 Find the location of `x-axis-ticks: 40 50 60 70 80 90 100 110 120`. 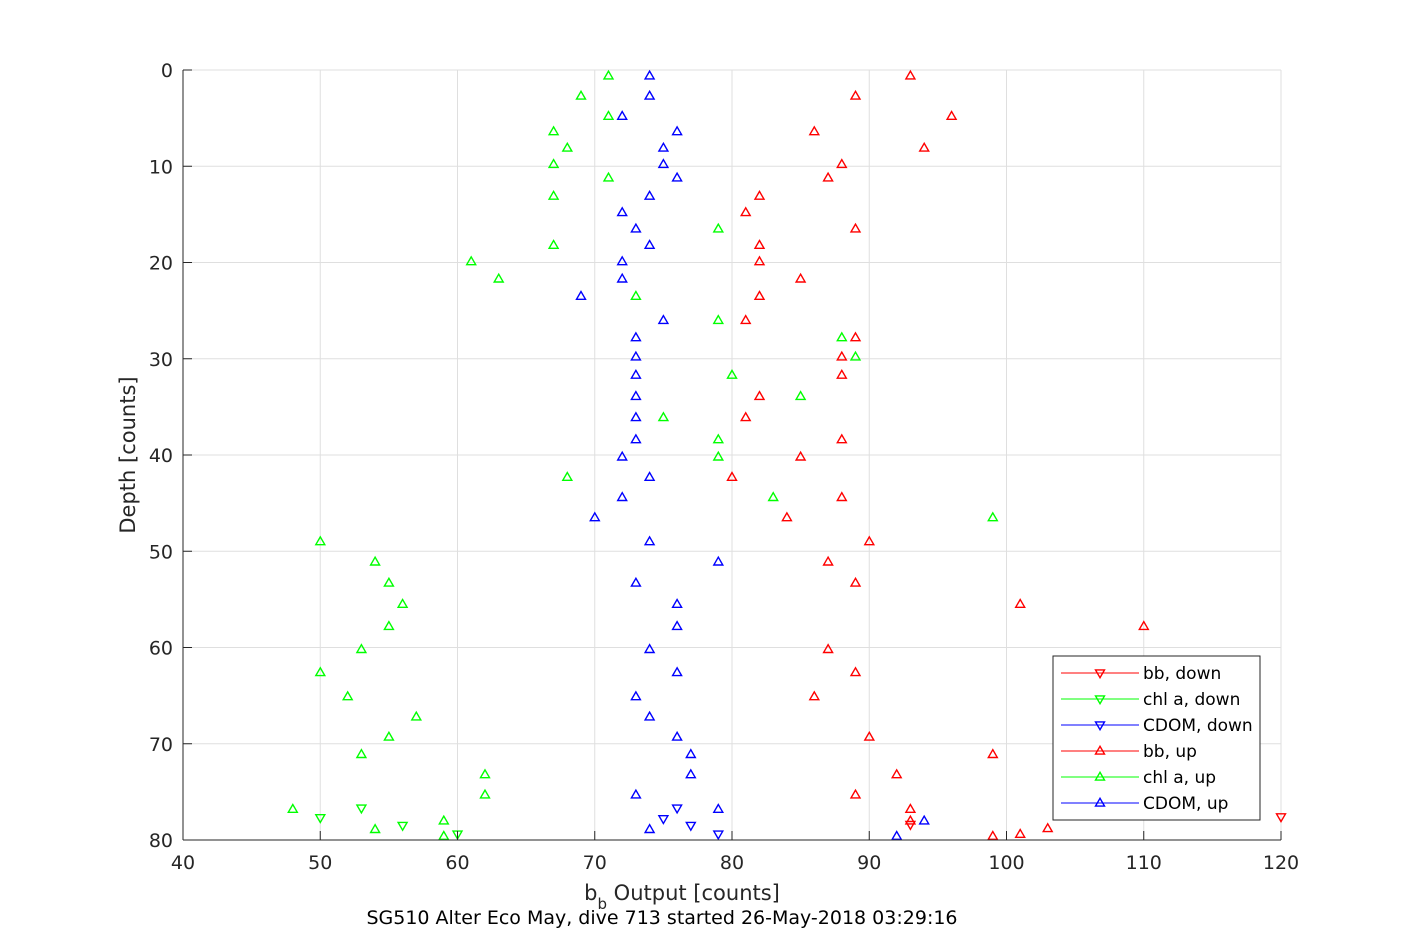

x-axis-ticks: 40 50 60 70 80 90 100 110 120 is located at coordinates (735, 852).